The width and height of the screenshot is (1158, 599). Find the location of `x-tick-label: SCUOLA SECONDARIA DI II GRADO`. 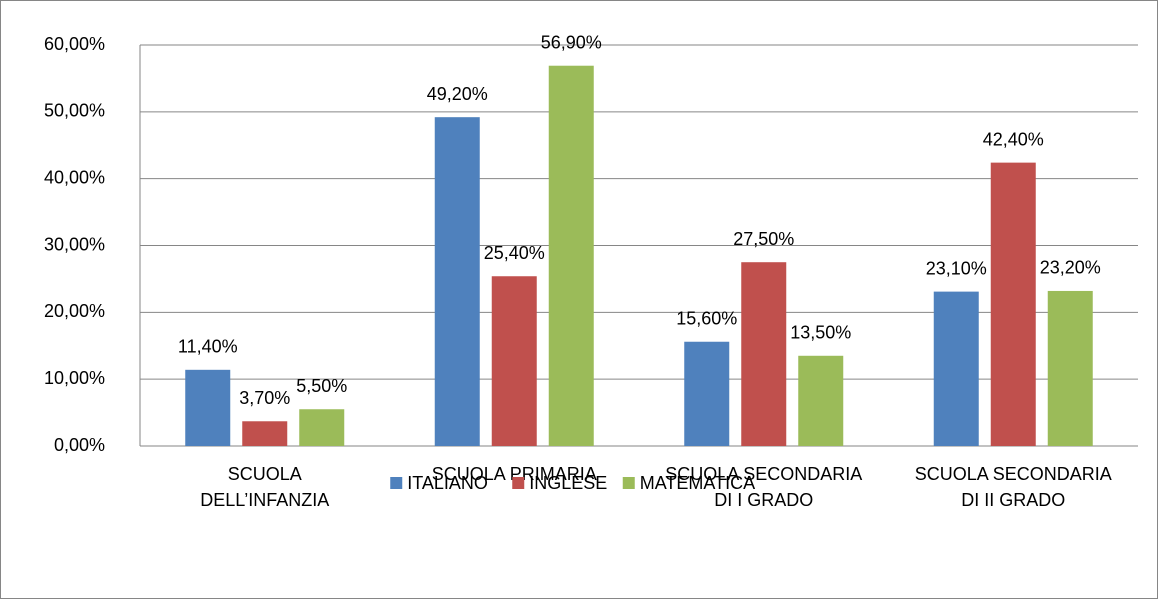

x-tick-label: SCUOLA SECONDARIA DI II GRADO is located at coordinates (1013, 487).